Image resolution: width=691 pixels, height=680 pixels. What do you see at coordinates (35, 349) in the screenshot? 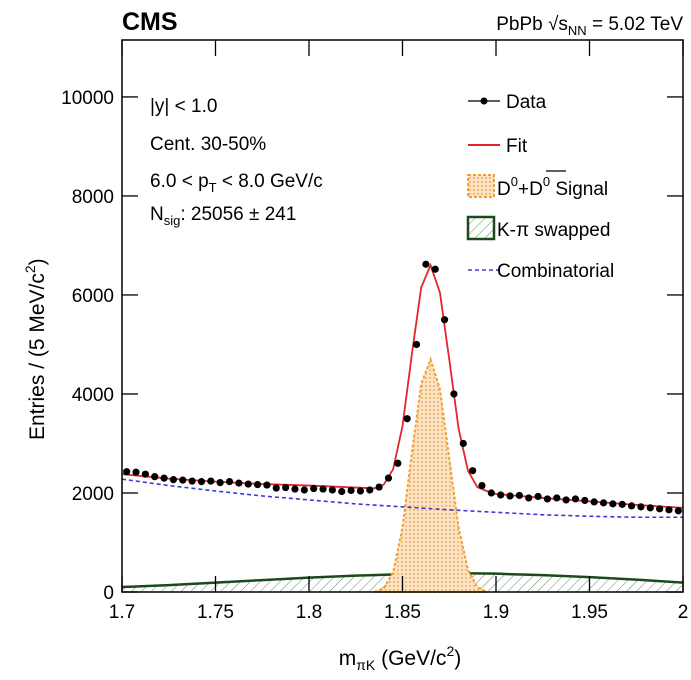
I see `y-axis-title: Entries / (5 MeV/c2)` at bounding box center [35, 349].